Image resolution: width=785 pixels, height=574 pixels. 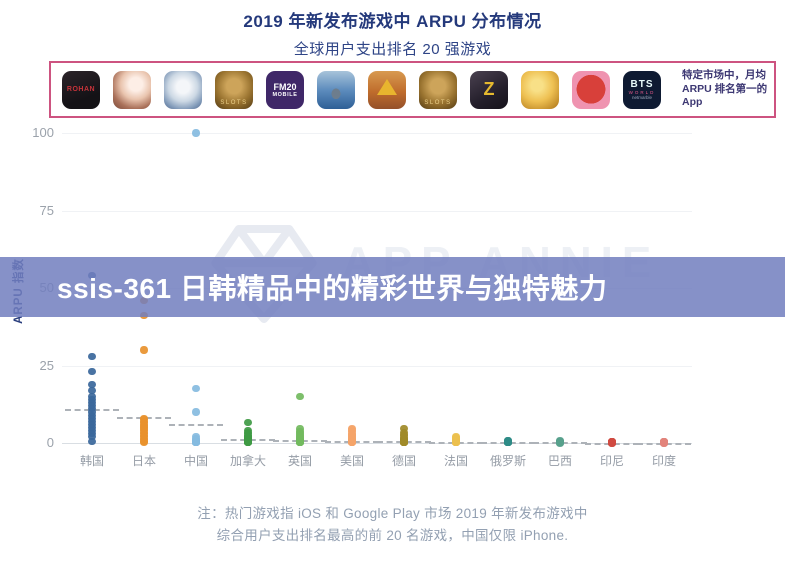 I want to click on app-icon-label: FM20 MOBILE, so click(x=285, y=90).